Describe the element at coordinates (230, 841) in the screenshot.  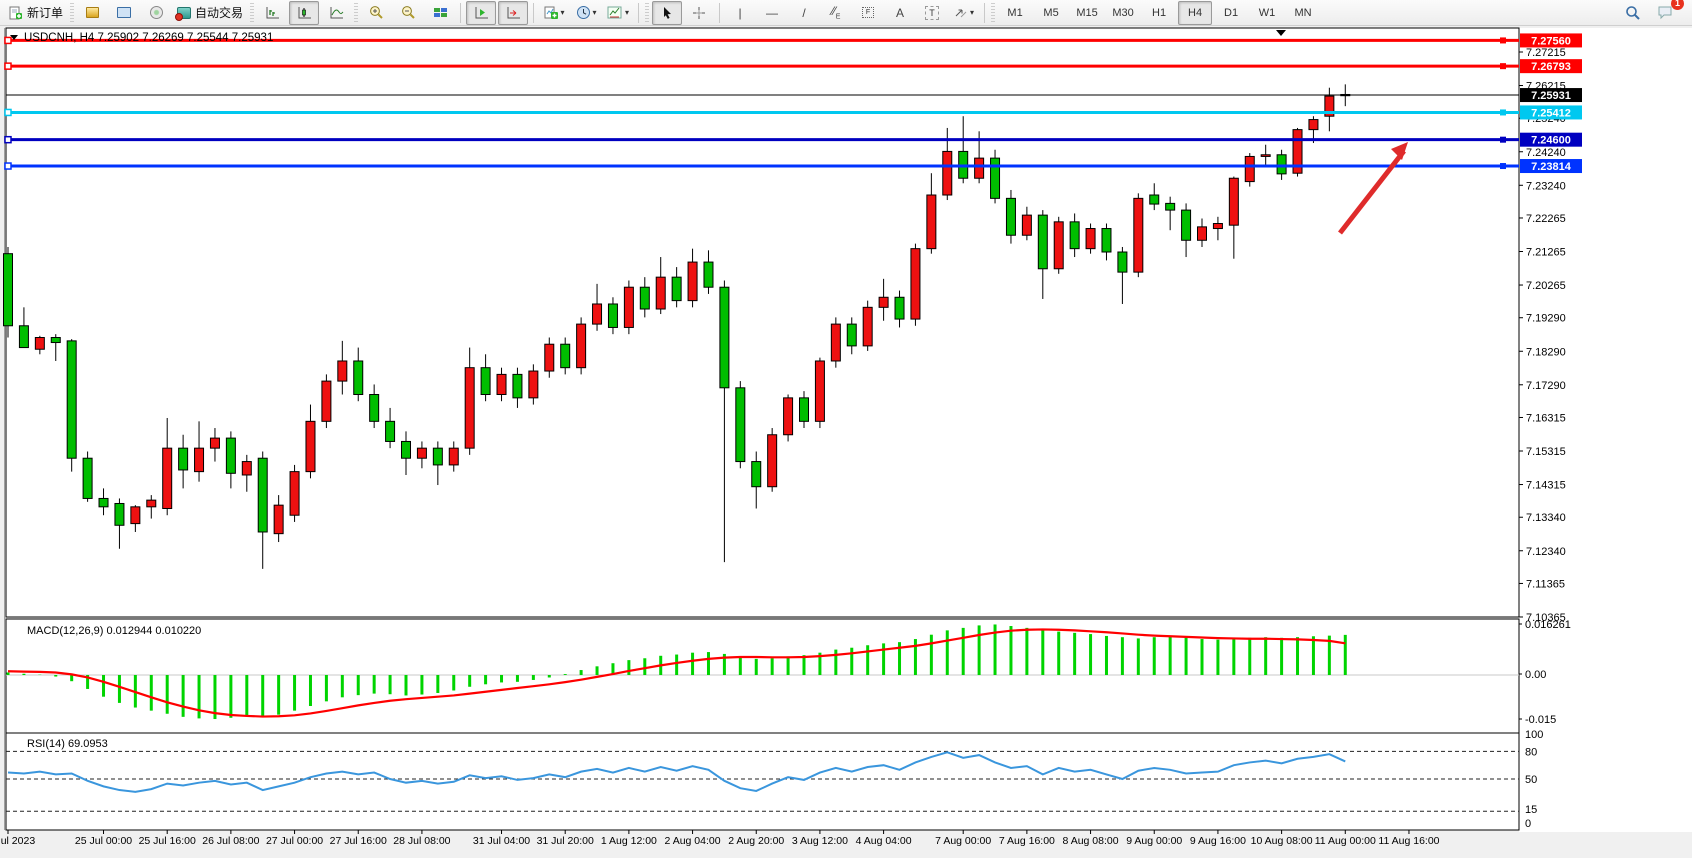
I see `time-axis-label: 26 Jul 08:00` at that location.